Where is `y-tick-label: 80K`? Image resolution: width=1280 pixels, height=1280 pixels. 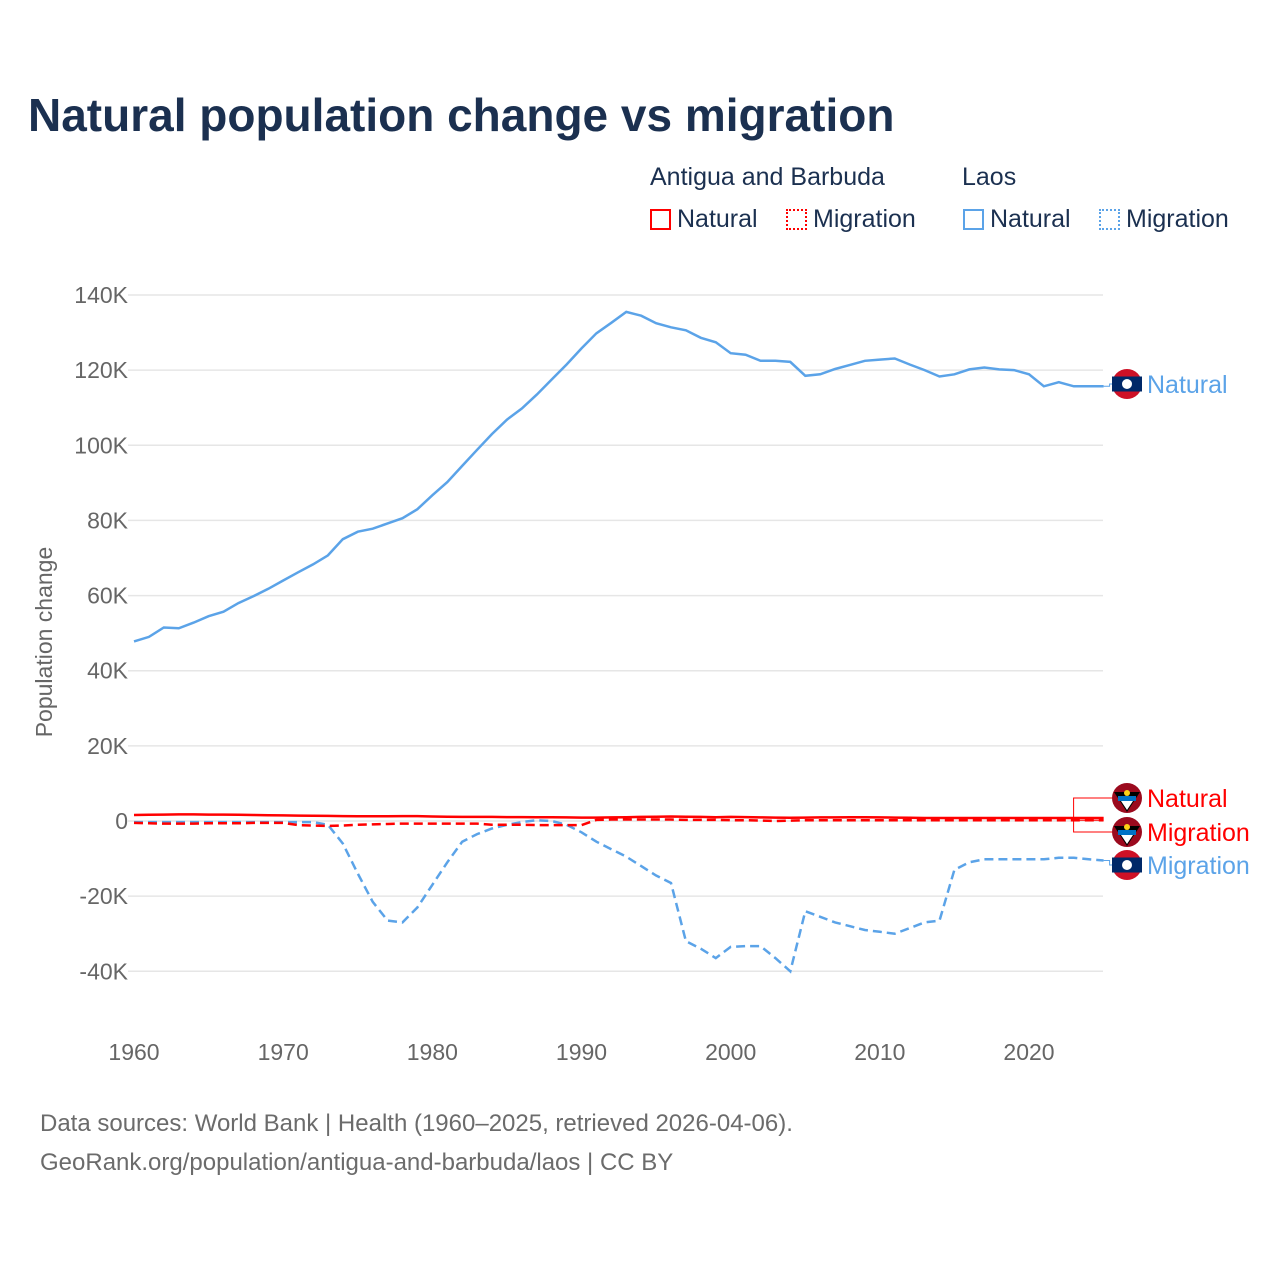
y-tick-label: 80K is located at coordinates (108, 520).